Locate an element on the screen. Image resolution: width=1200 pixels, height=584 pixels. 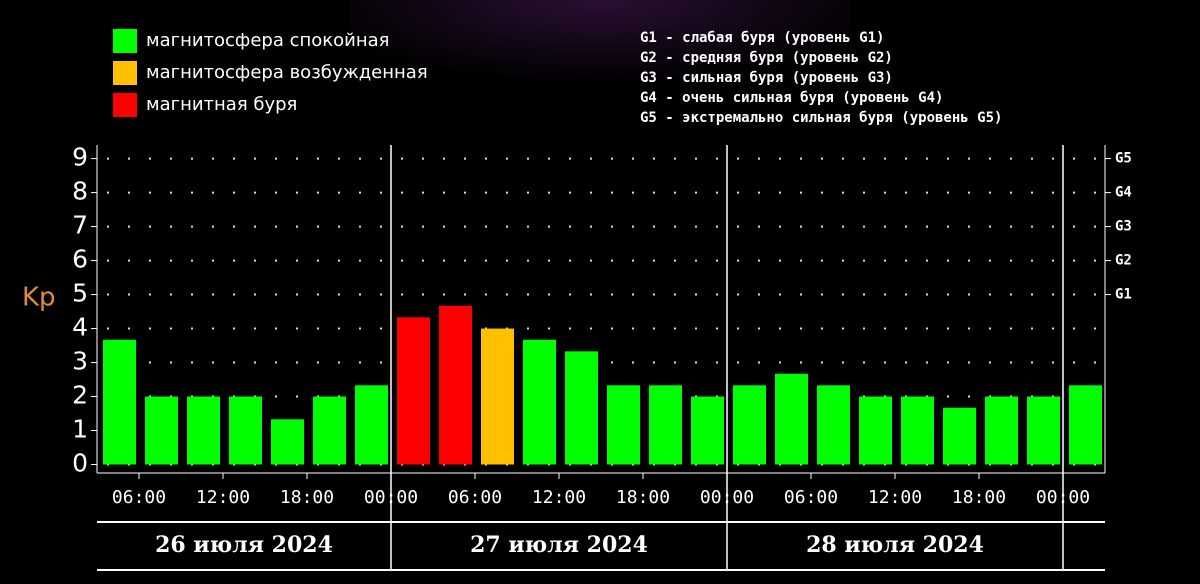
y-tick-label: 1 is located at coordinates (80, 429).